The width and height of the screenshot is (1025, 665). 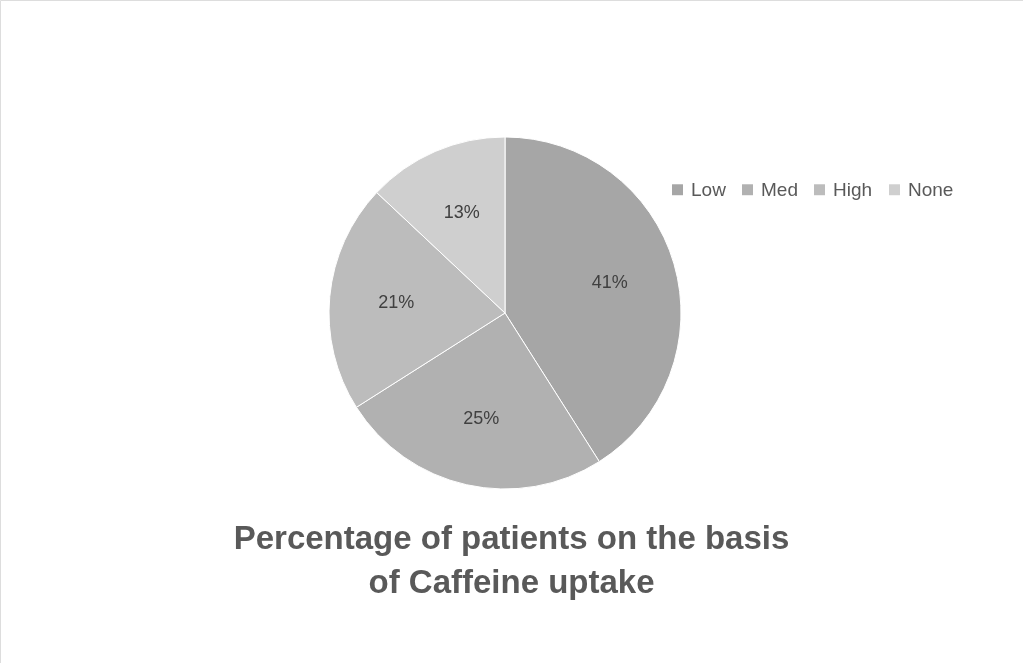 What do you see at coordinates (396, 301) in the screenshot?
I see `data-label: 21%` at bounding box center [396, 301].